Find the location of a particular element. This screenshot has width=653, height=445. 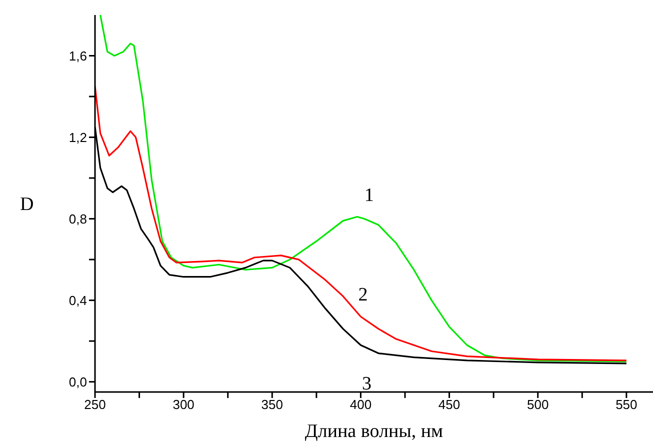

y-tick-label: 1,6 is located at coordinates (77, 56).